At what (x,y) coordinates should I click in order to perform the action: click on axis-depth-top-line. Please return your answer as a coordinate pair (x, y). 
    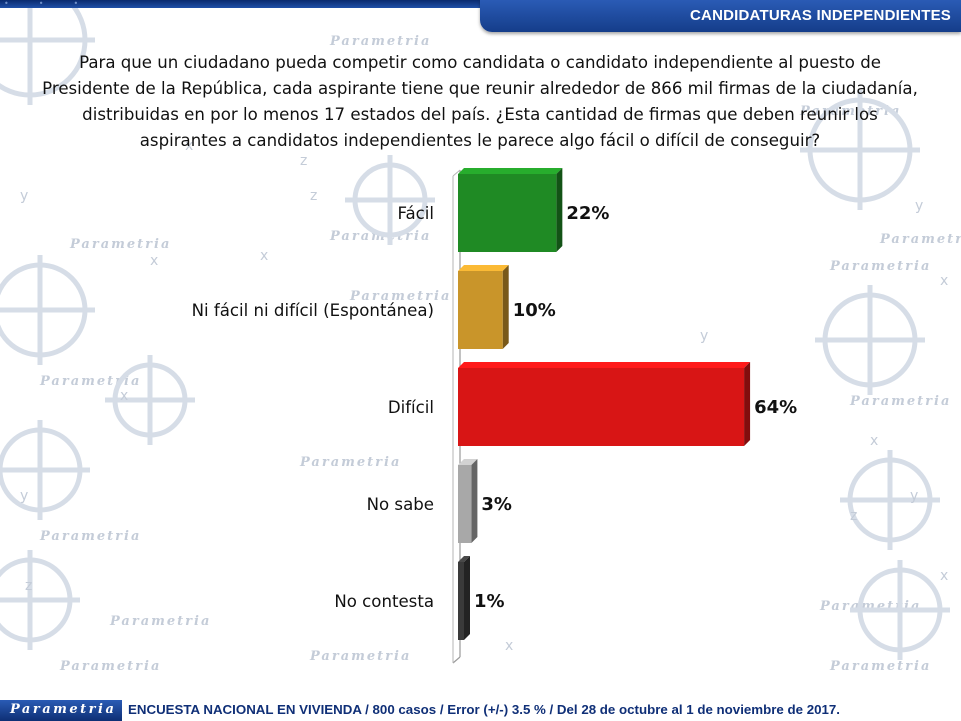
    Looking at the image, I should click on (456, 173).